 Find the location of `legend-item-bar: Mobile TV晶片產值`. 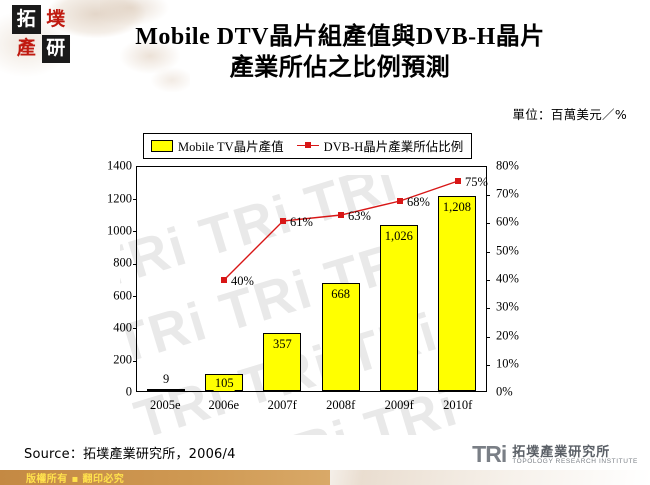

legend-item-bar: Mobile TV晶片產值 is located at coordinates (217, 145).